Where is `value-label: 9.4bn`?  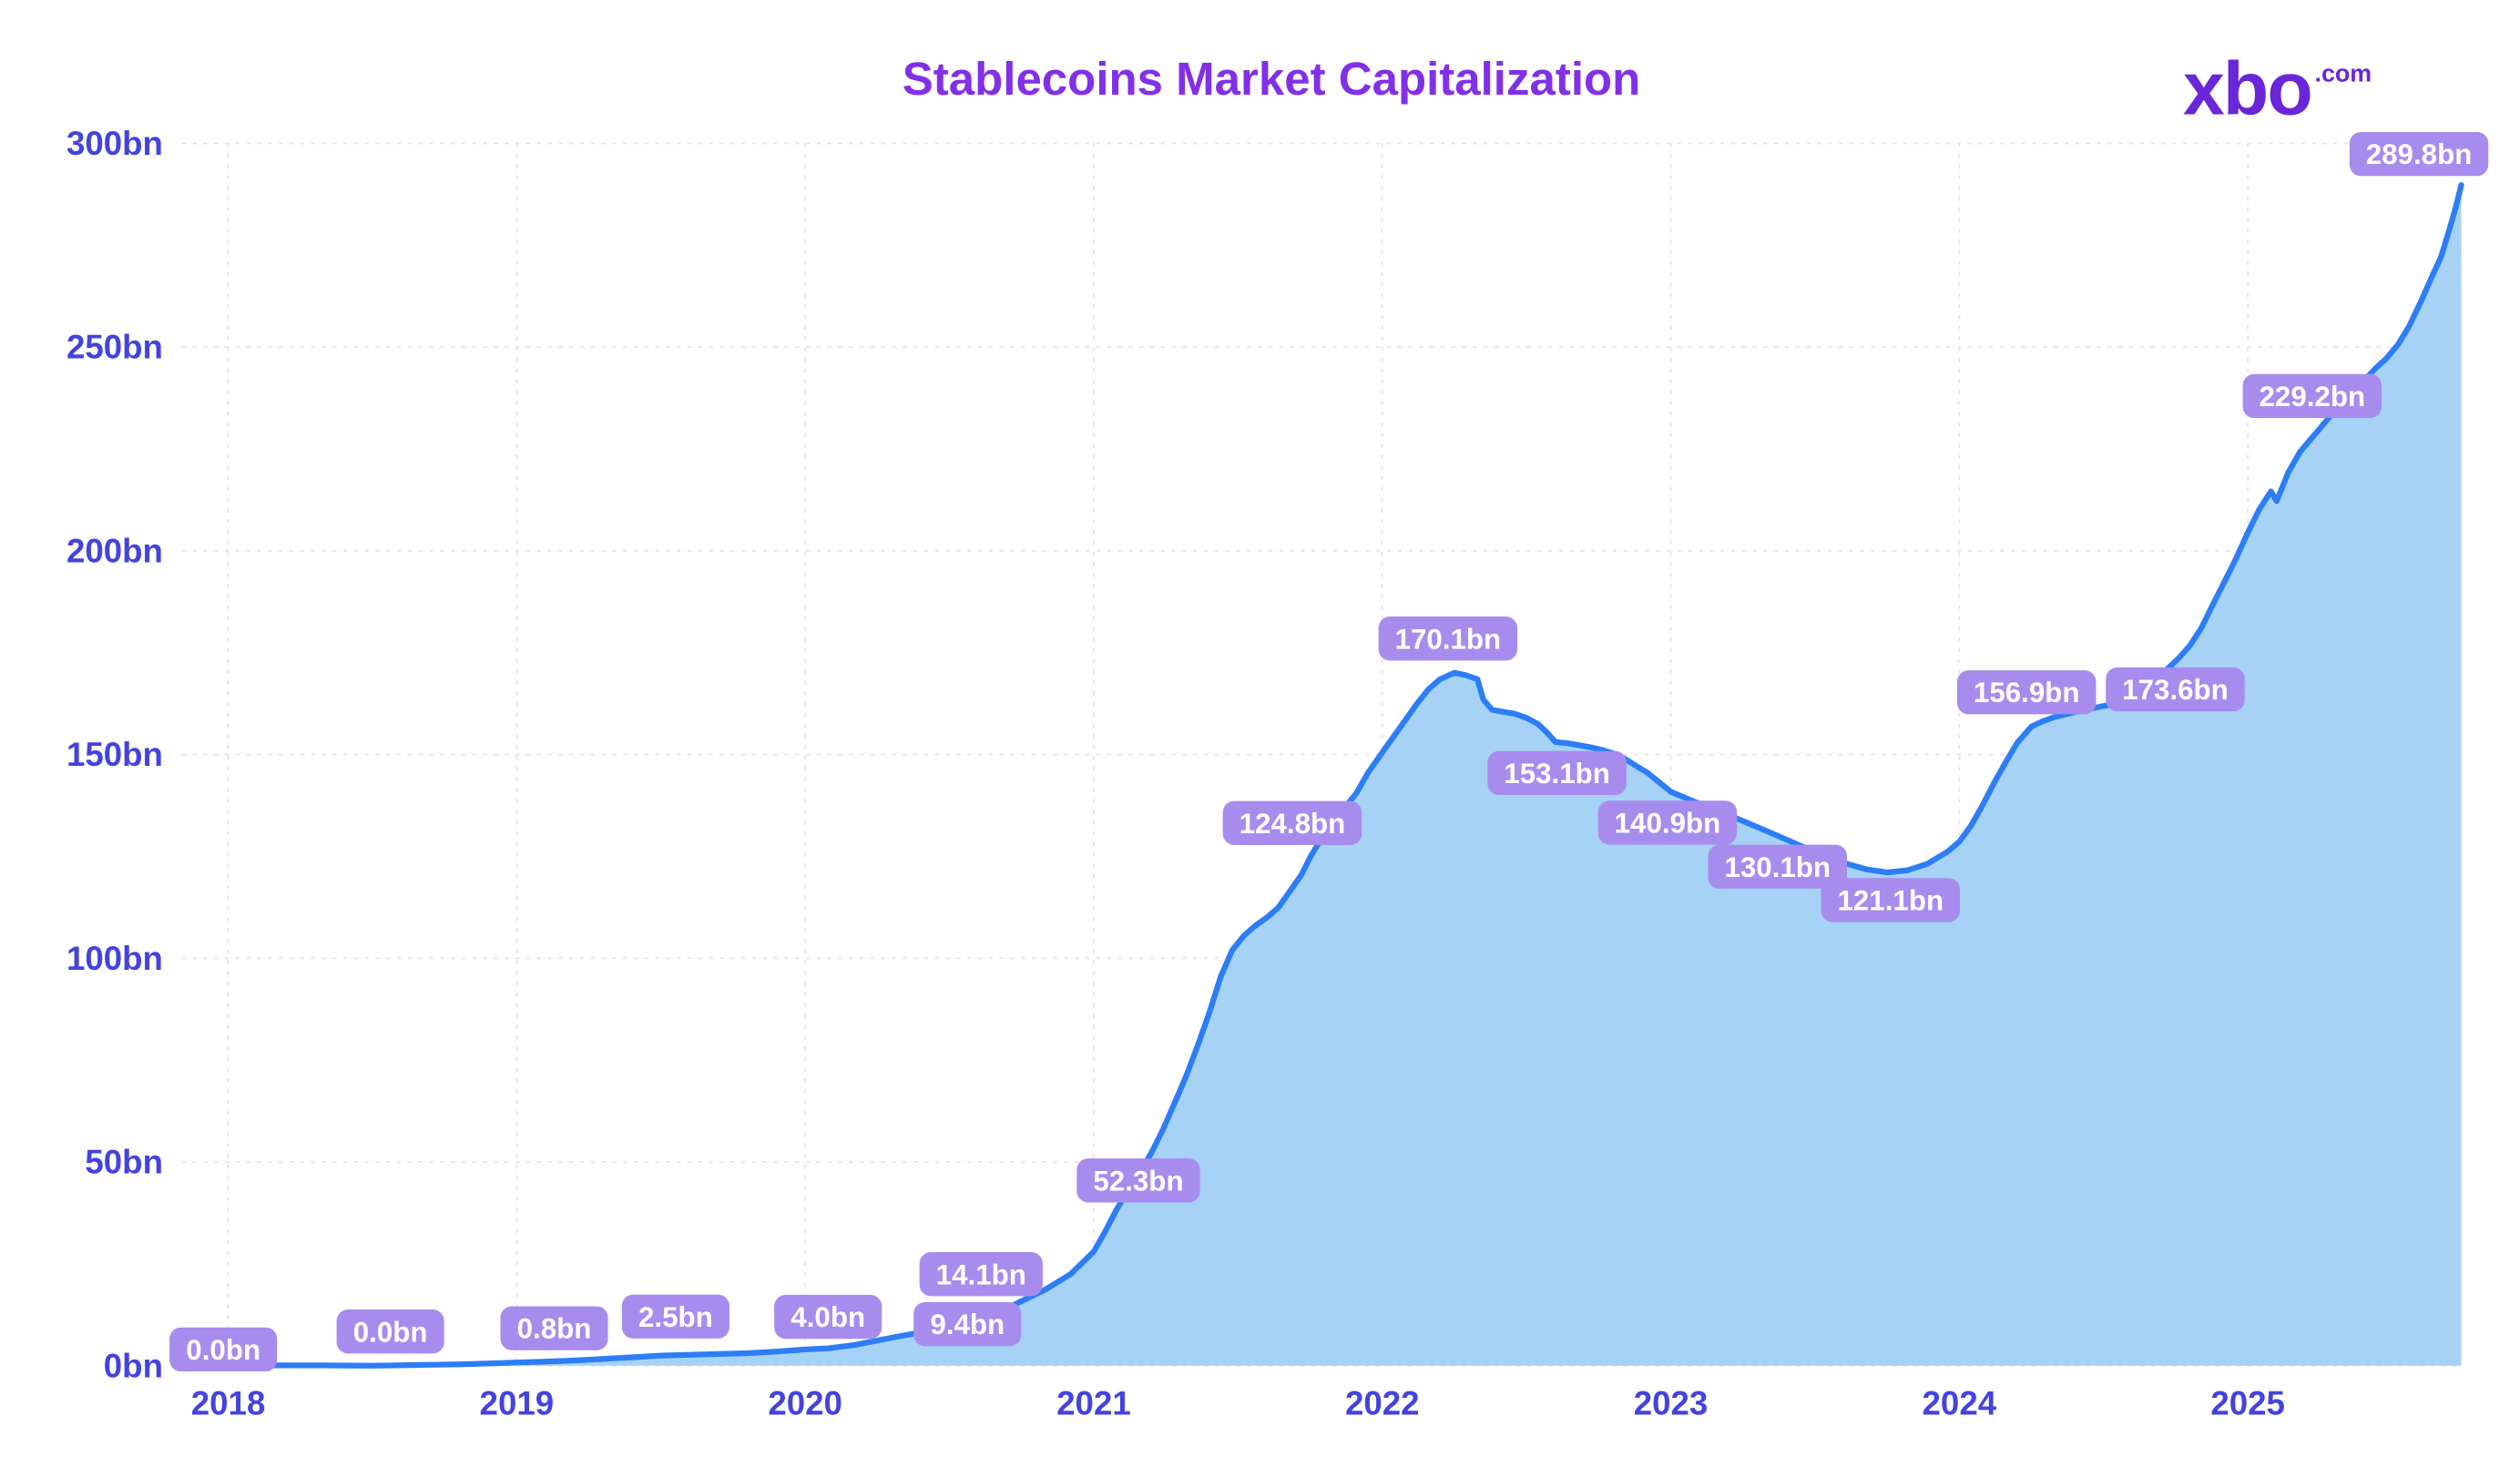
value-label: 9.4bn is located at coordinates (968, 1324).